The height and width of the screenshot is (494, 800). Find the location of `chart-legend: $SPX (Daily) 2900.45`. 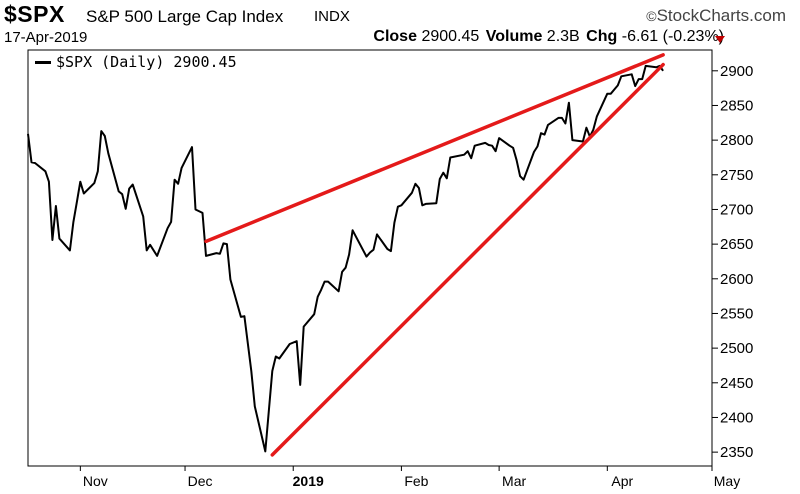

chart-legend: $SPX (Daily) 2900.45 is located at coordinates (136, 62).